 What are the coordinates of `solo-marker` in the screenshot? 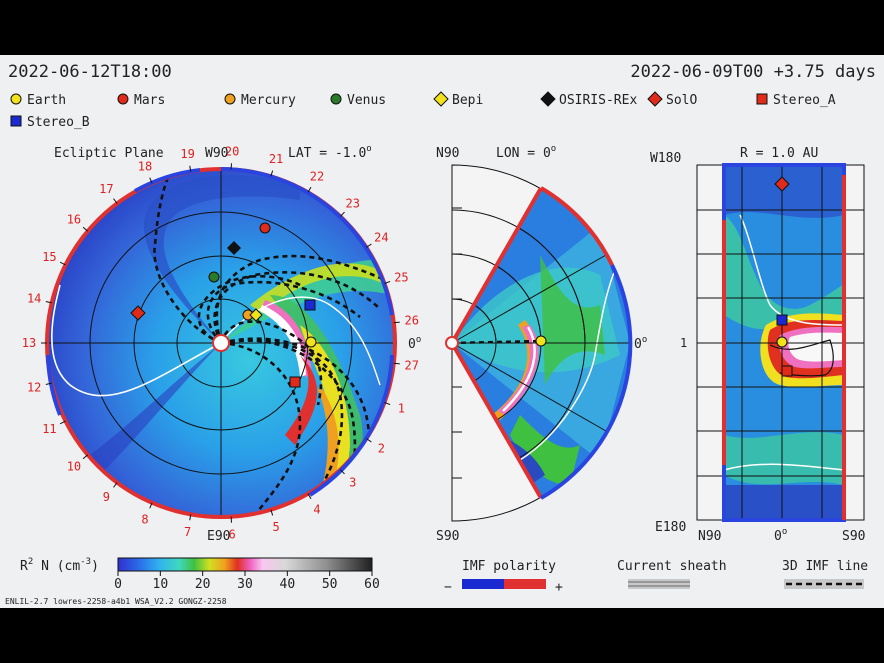 It's located at (138, 313).